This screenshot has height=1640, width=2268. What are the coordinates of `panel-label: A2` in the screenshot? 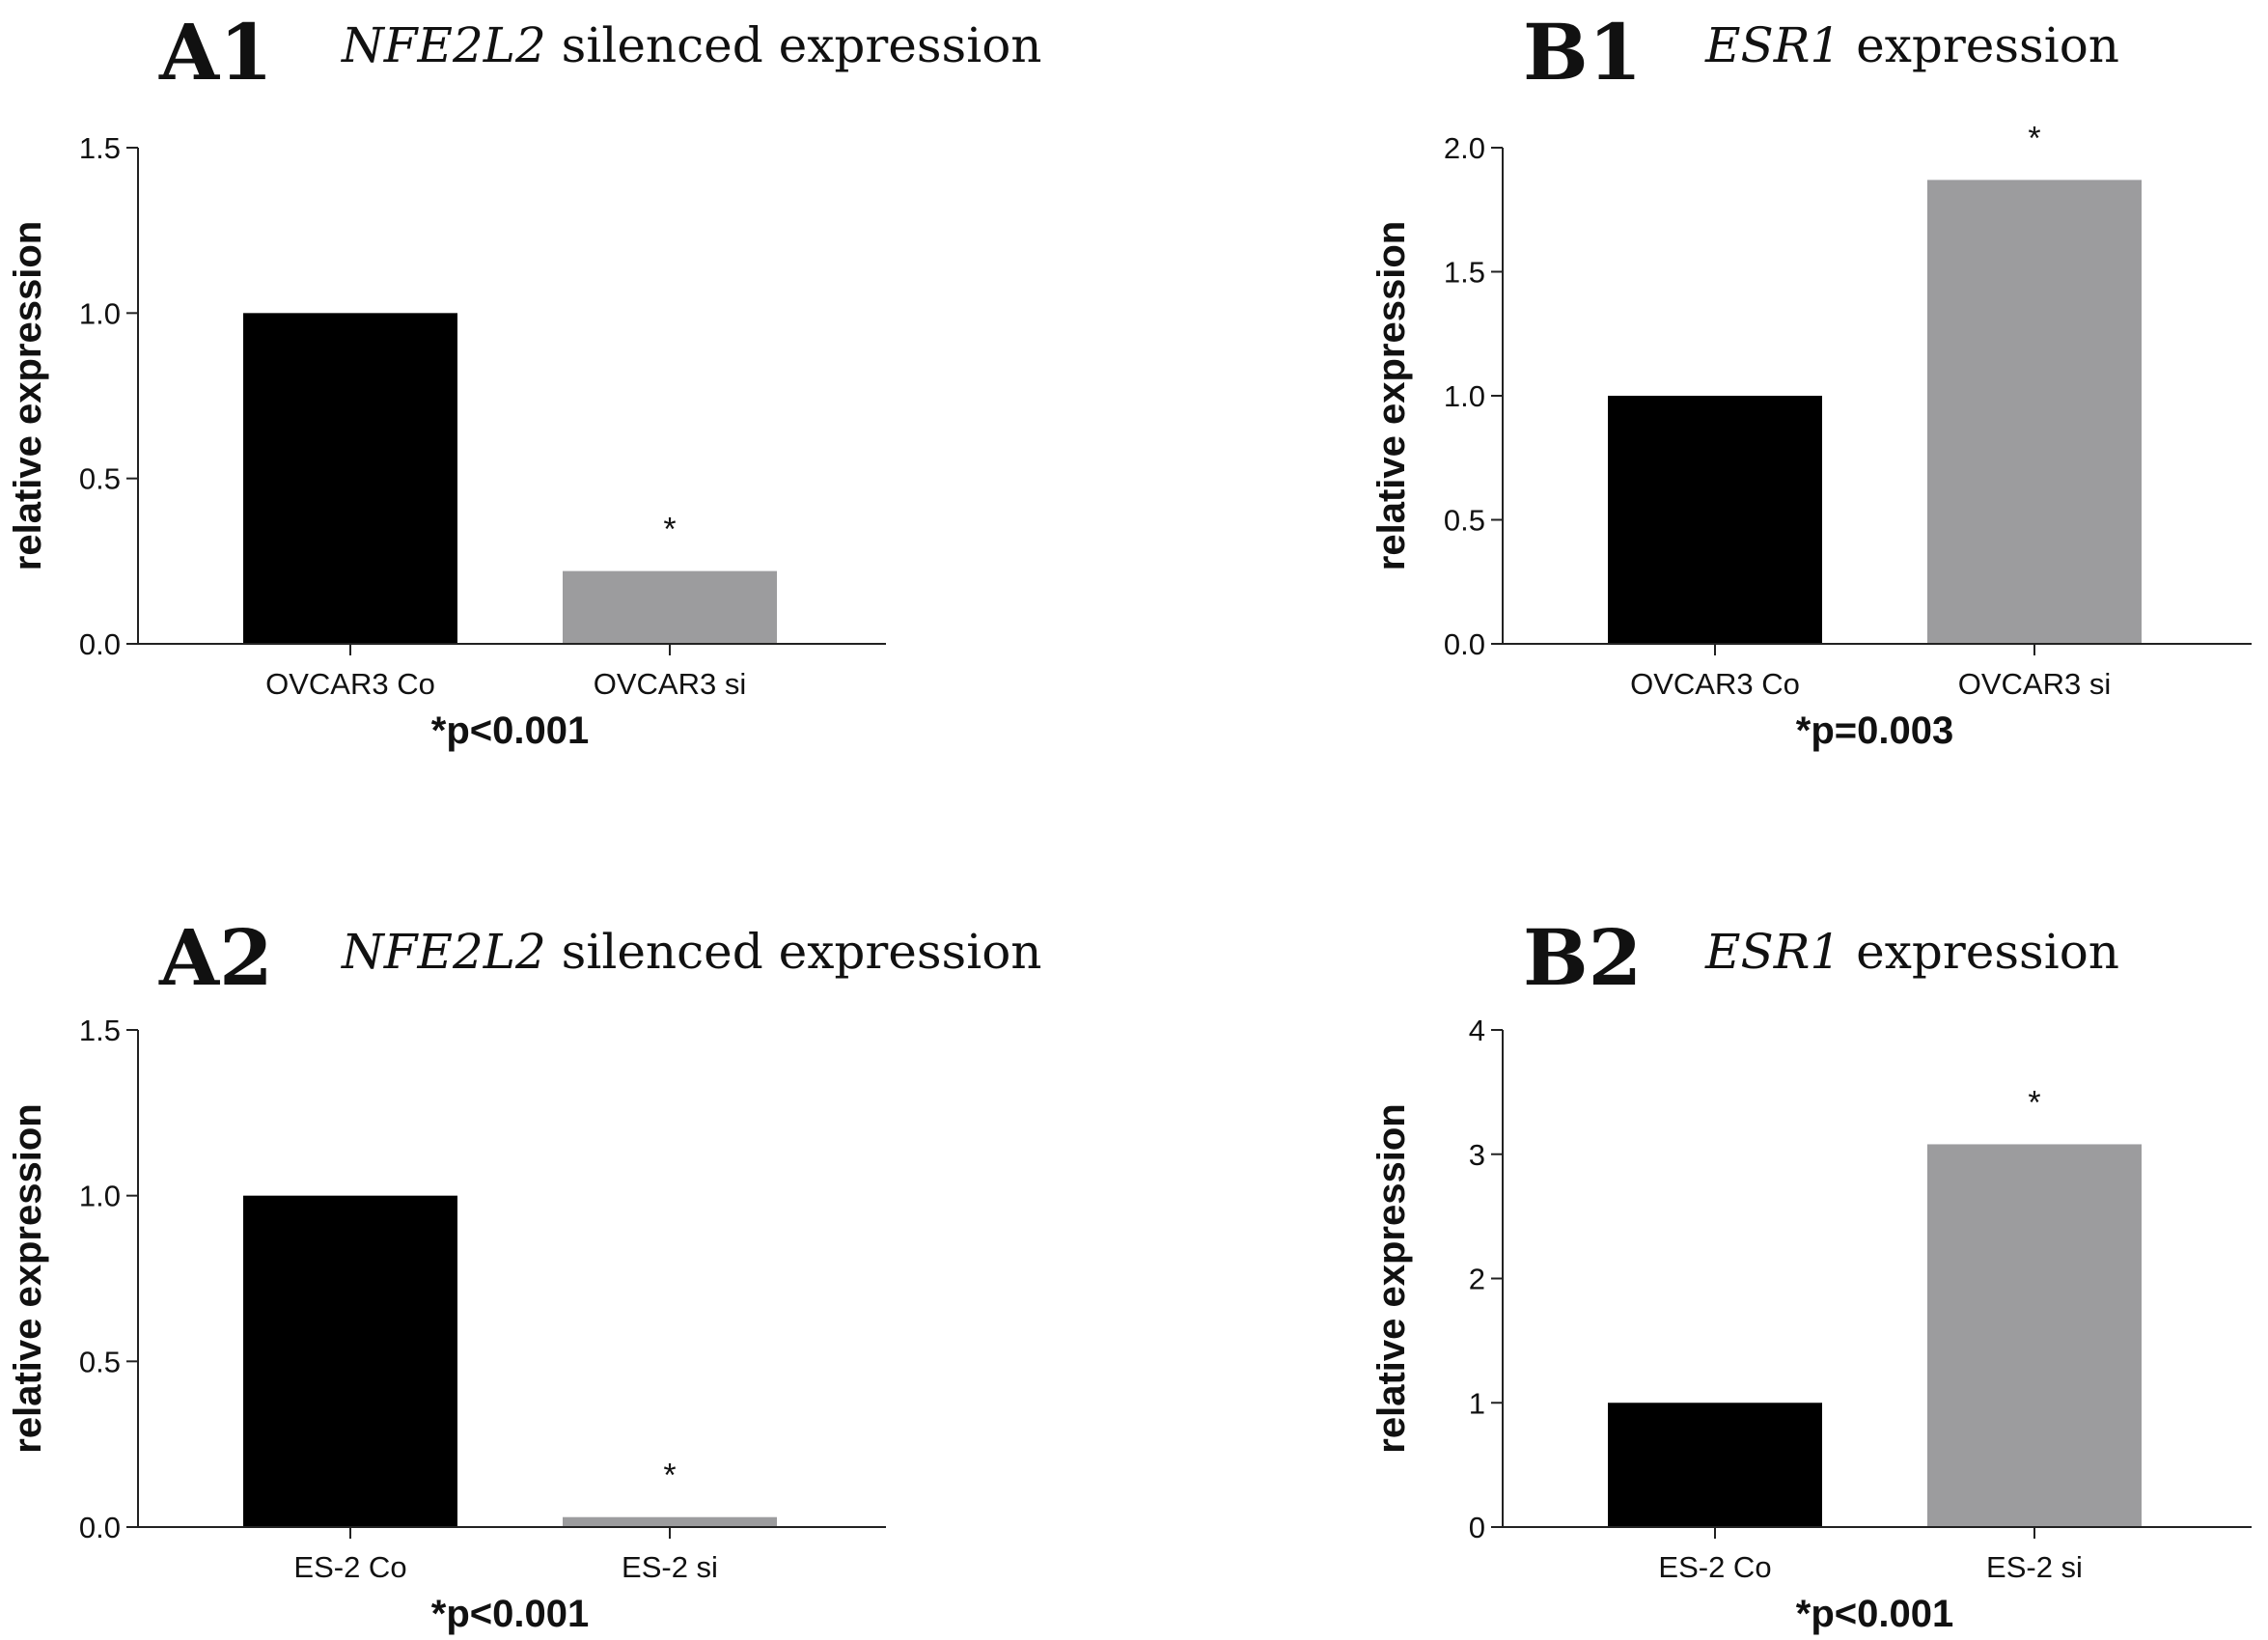 It's located at (215, 957).